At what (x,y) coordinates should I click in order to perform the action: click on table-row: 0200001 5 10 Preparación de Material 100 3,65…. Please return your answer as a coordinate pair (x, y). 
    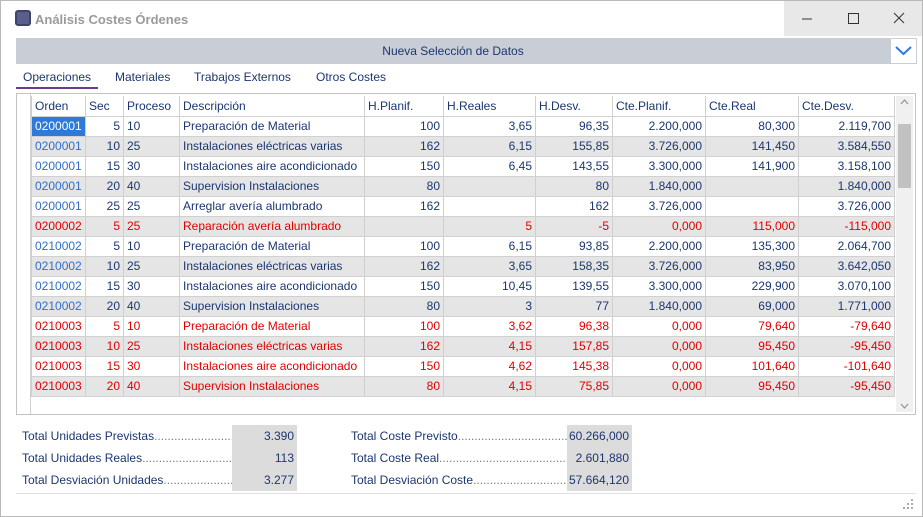
    Looking at the image, I should click on (463, 126).